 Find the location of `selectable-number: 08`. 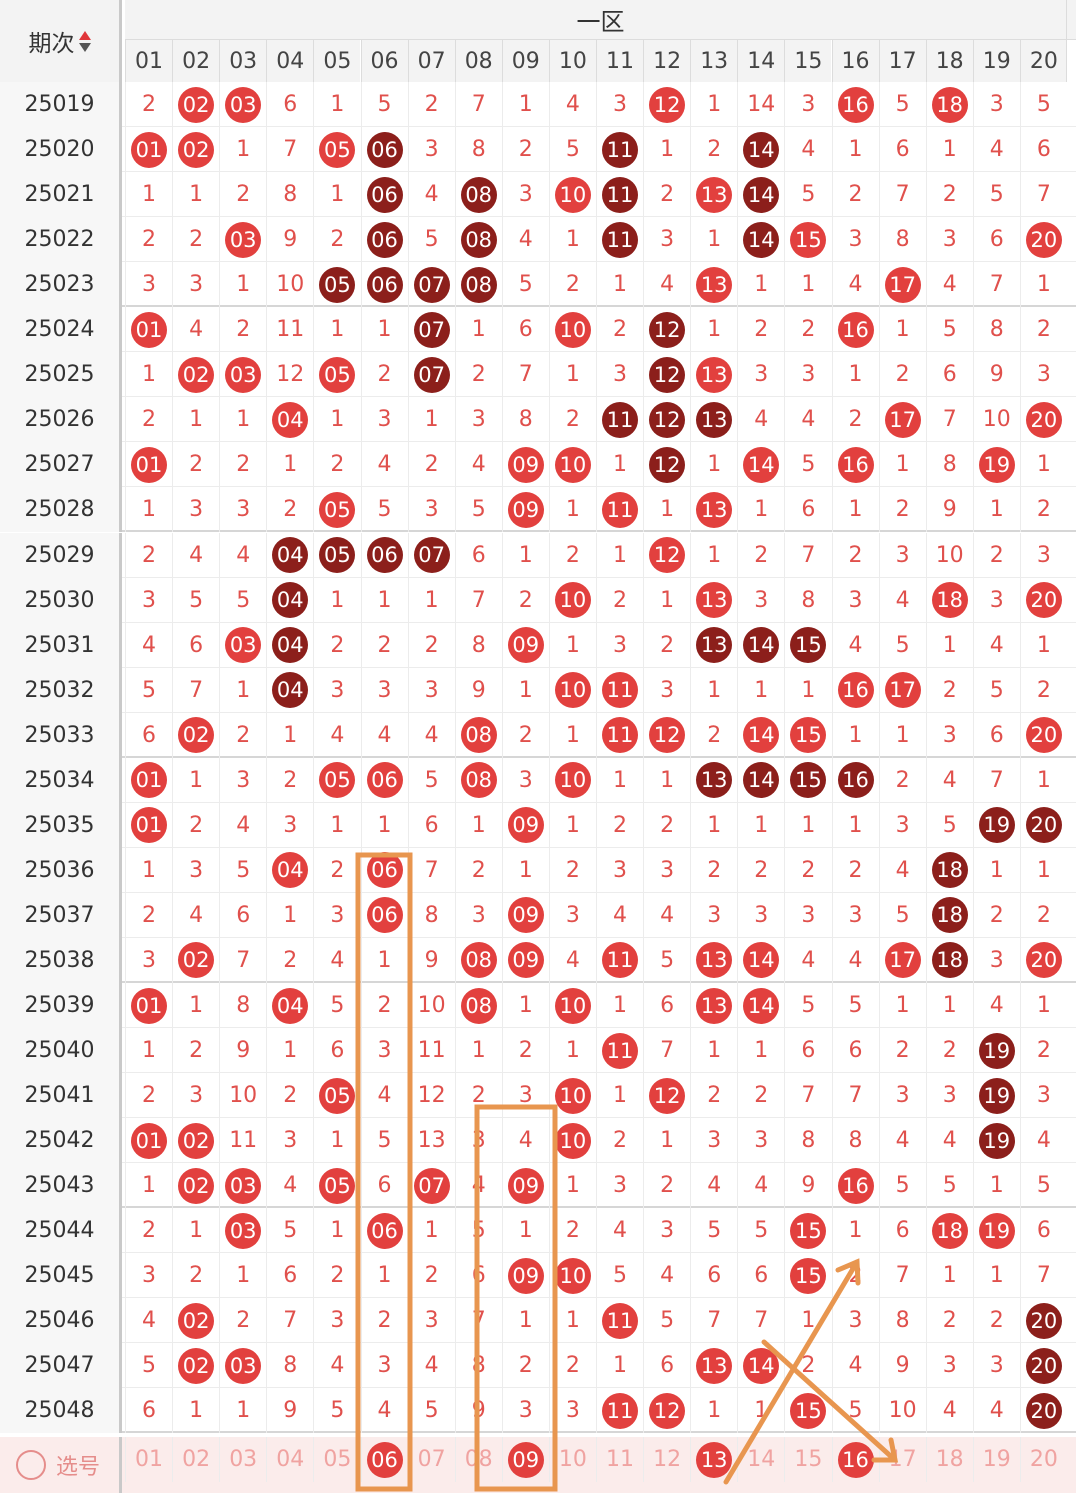

selectable-number: 08 is located at coordinates (478, 1459).